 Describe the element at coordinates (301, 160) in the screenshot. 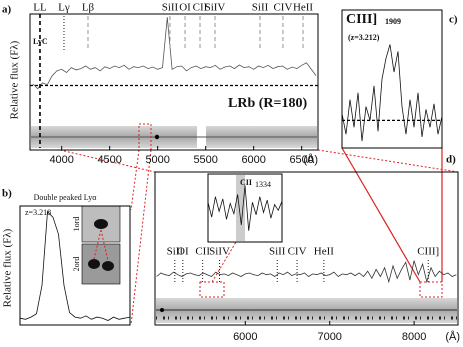

I see `x-tick-label: 6500` at that location.